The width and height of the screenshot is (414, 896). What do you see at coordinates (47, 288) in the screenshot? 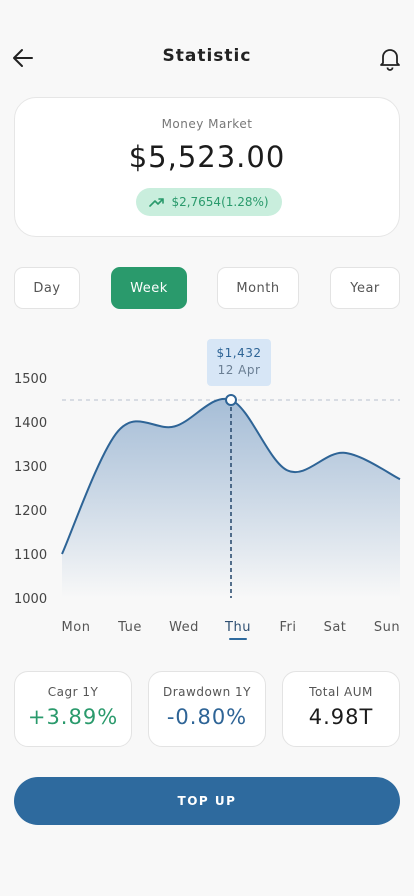
I see `tab-day: Day` at bounding box center [47, 288].